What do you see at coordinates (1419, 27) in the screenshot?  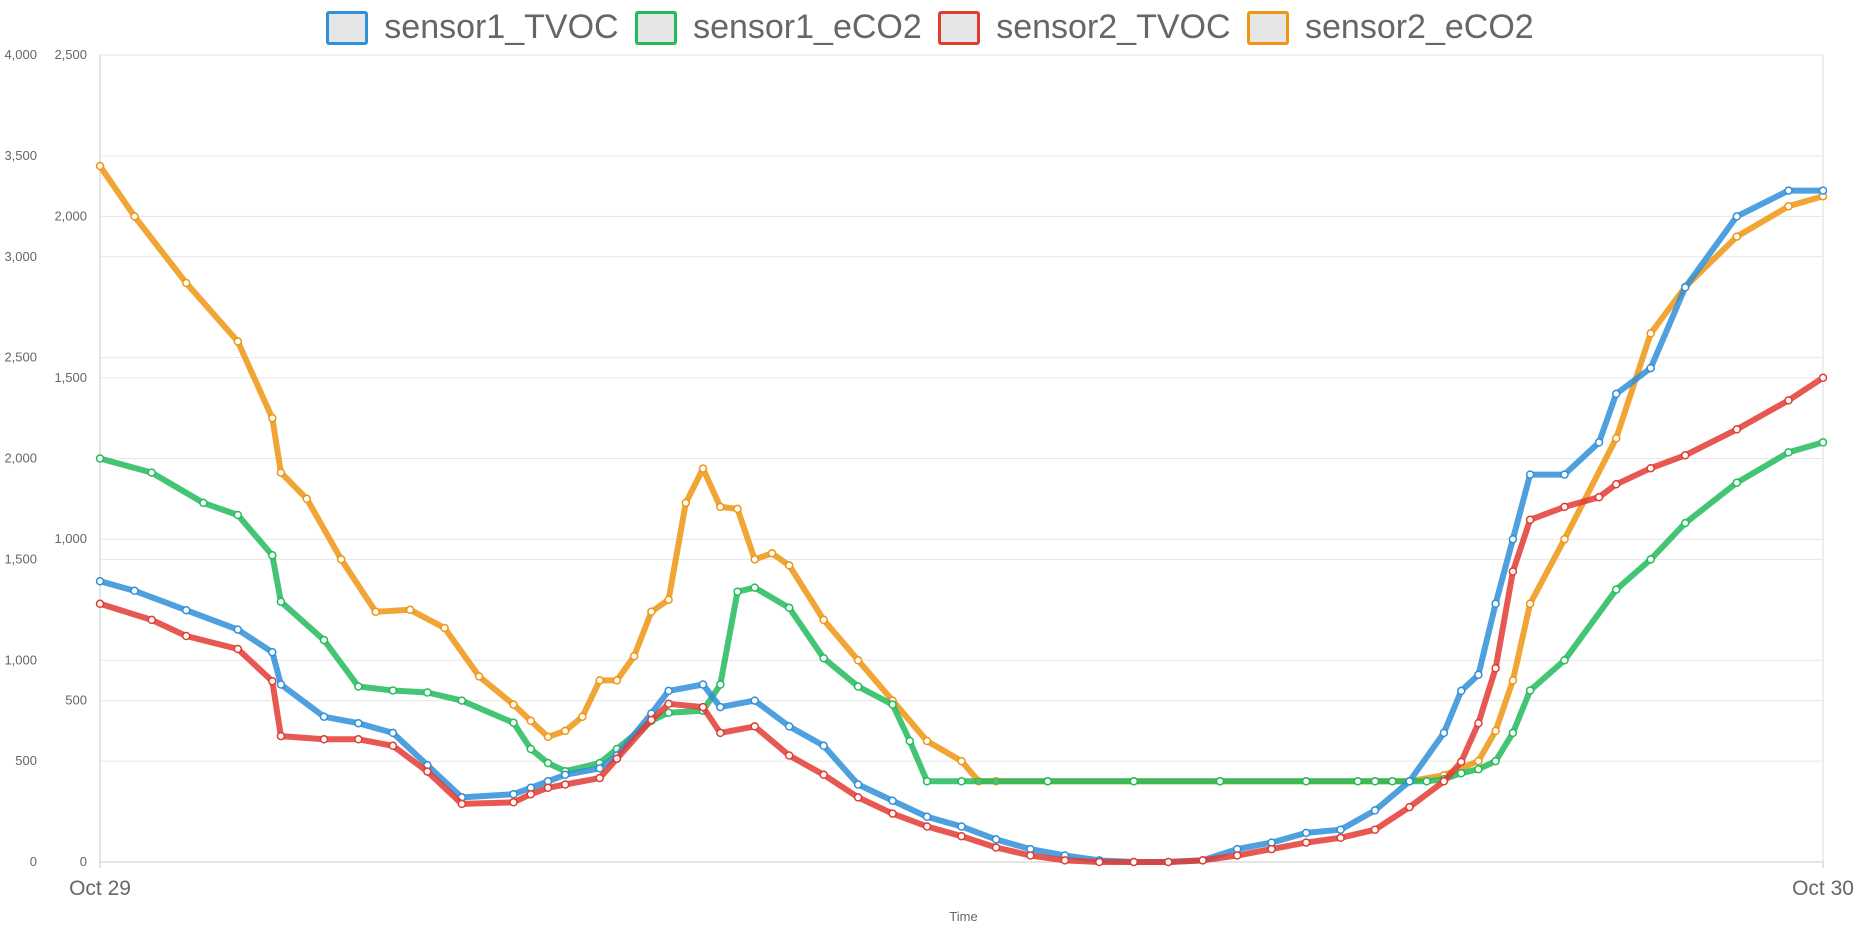 I see `legend-label: sensor2_eCO2` at bounding box center [1419, 27].